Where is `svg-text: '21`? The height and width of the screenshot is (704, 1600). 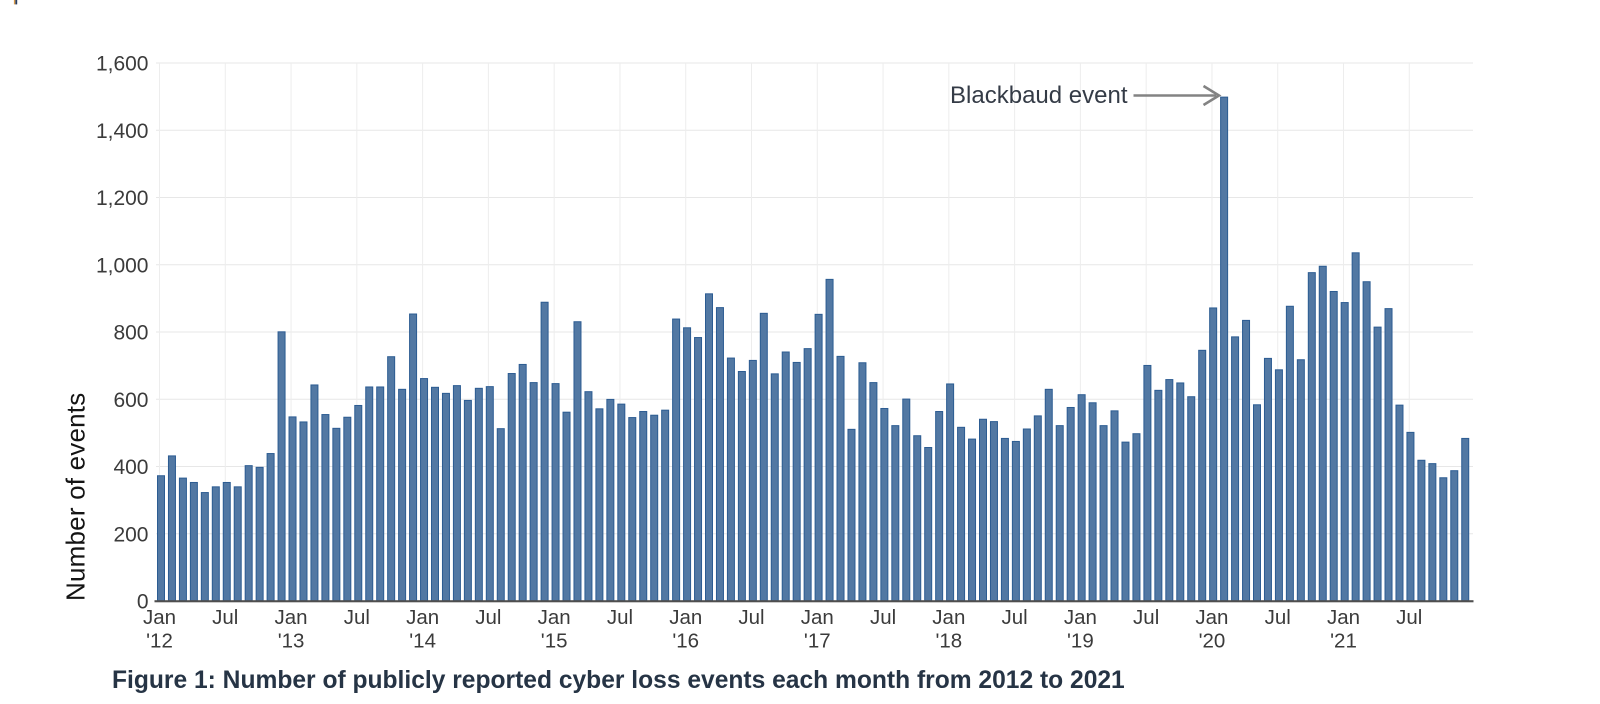 svg-text: '21 is located at coordinates (1343, 641).